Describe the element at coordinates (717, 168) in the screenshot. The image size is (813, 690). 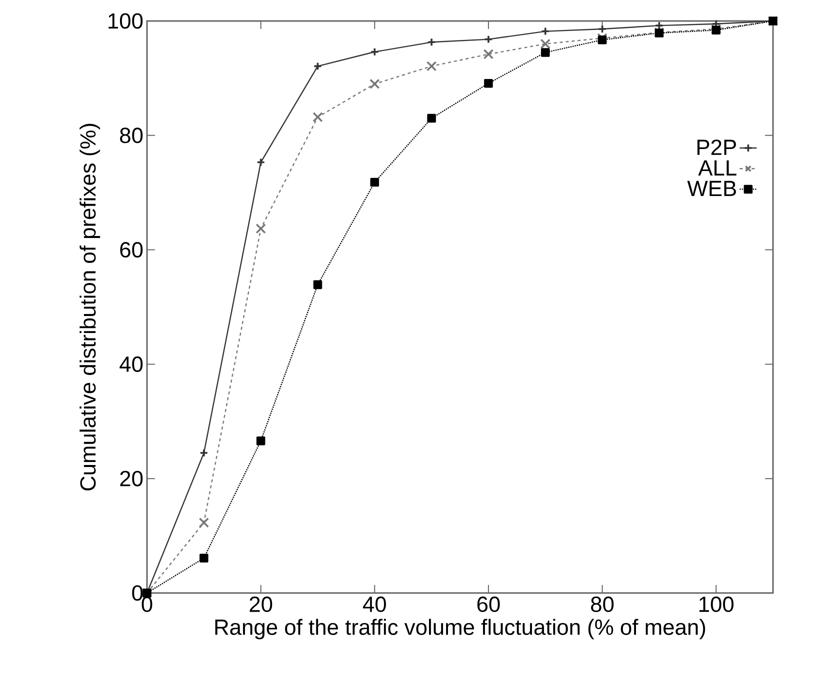
I see `legend-label: ALL` at that location.